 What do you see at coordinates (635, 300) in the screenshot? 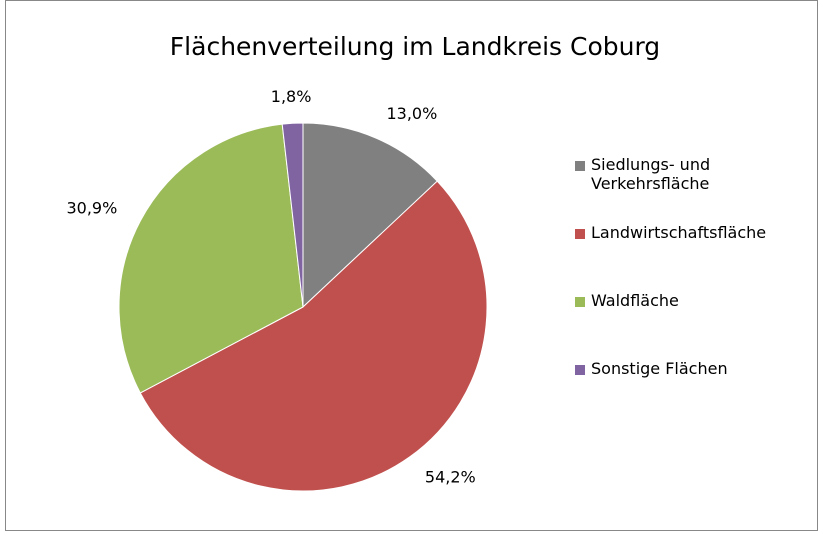
I see `legend-label: Waldfläche` at bounding box center [635, 300].